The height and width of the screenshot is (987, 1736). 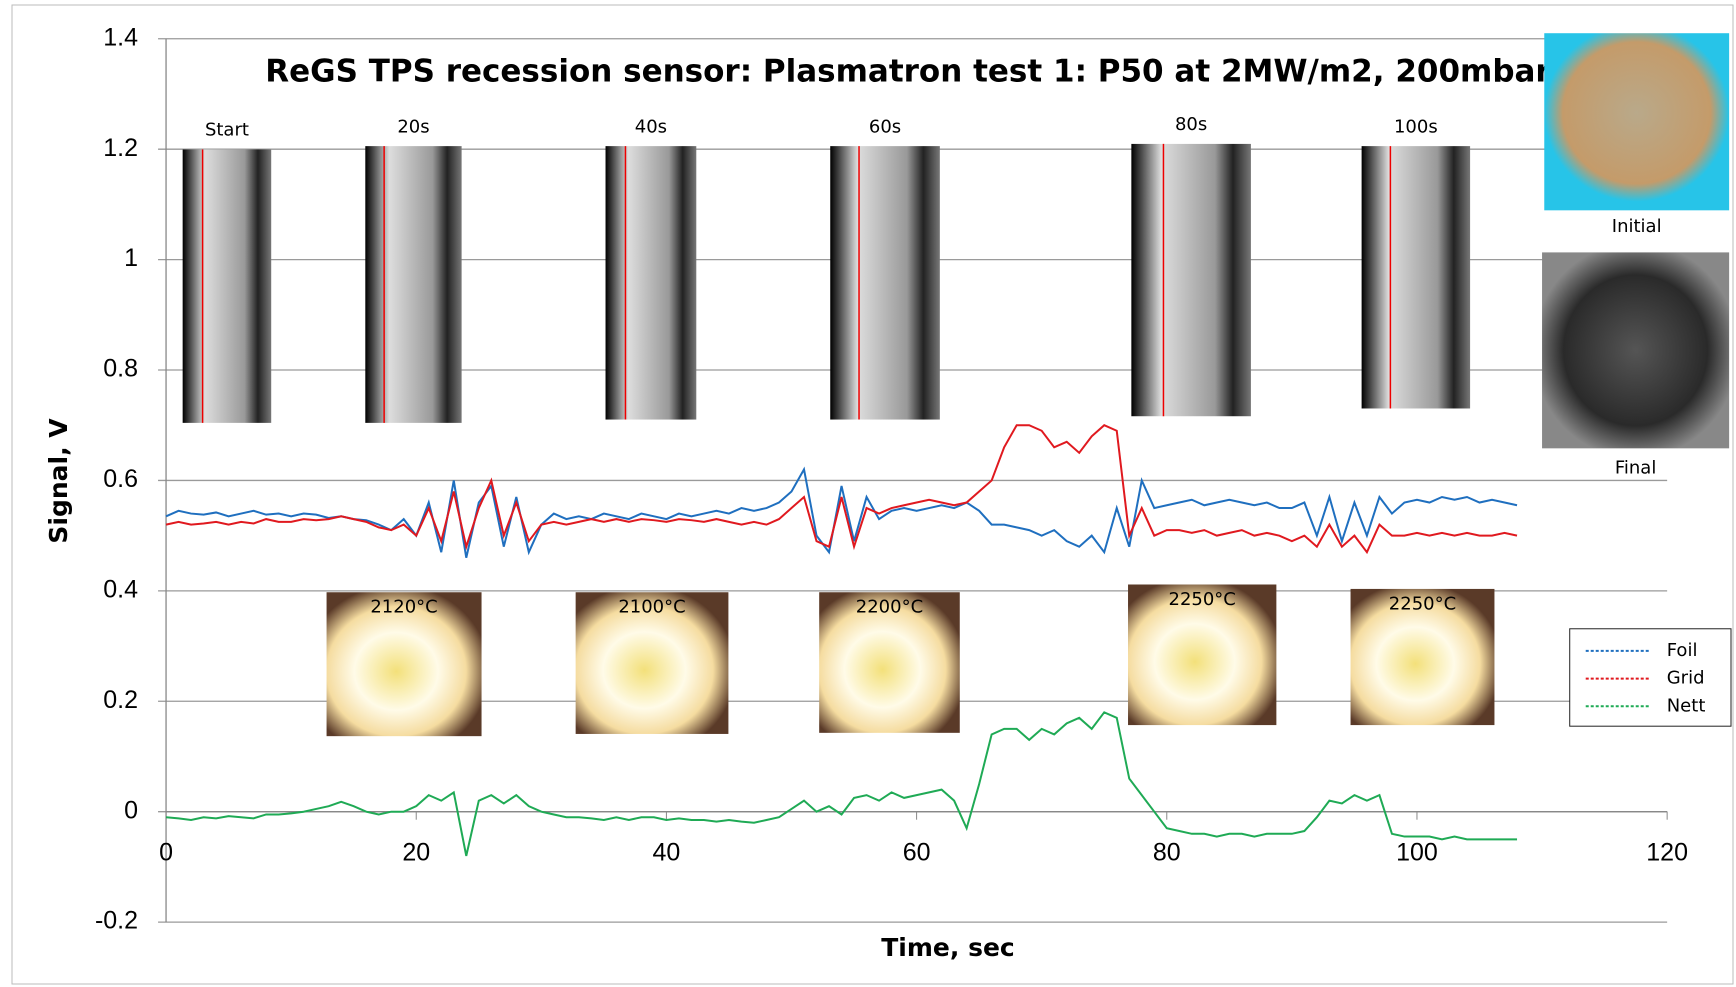 What do you see at coordinates (651, 607) in the screenshot?
I see `temperature-label: 2100°C` at bounding box center [651, 607].